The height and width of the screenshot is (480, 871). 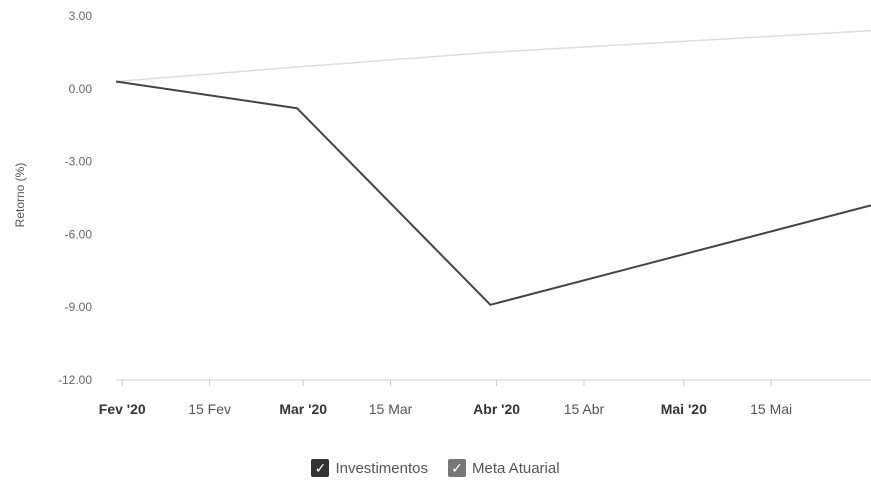 What do you see at coordinates (75, 380) in the screenshot?
I see `y-tick-label: -12.00` at bounding box center [75, 380].